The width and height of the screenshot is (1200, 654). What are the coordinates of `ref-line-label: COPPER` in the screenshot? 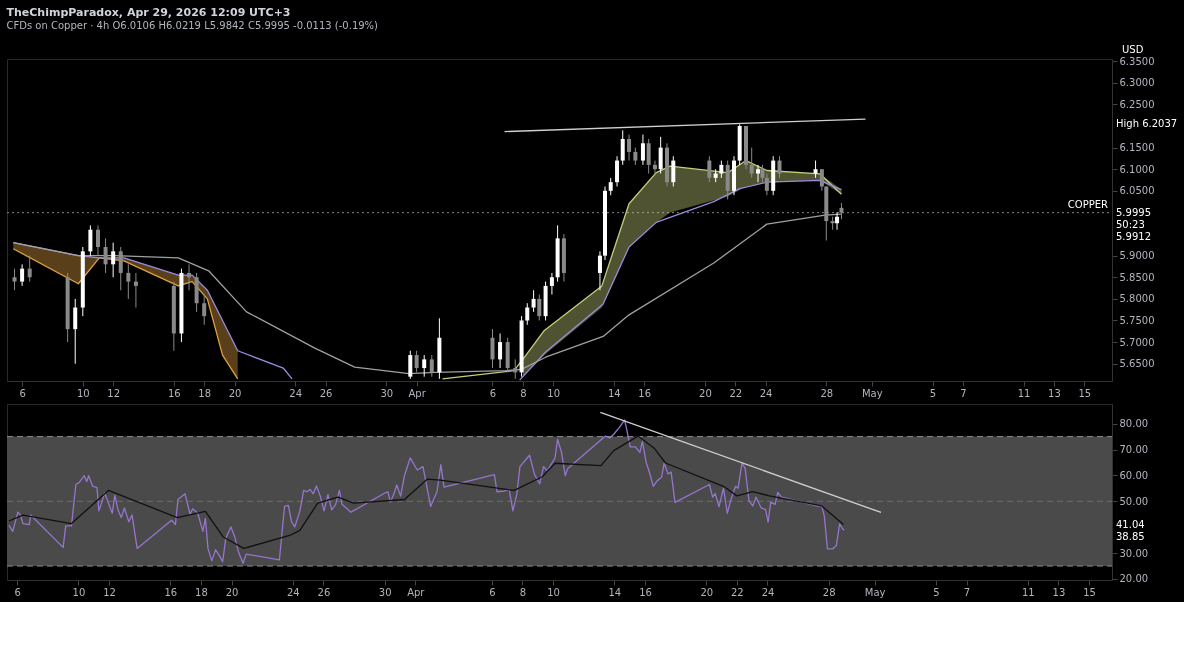 It's located at (1088, 204).